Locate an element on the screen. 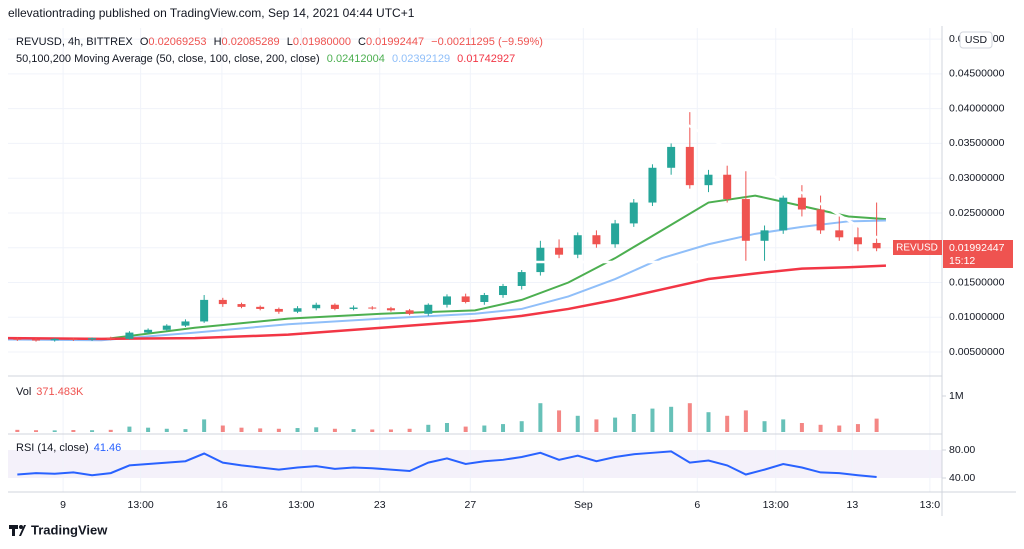  price-tag-text: 0.01992447 is located at coordinates (977, 248).